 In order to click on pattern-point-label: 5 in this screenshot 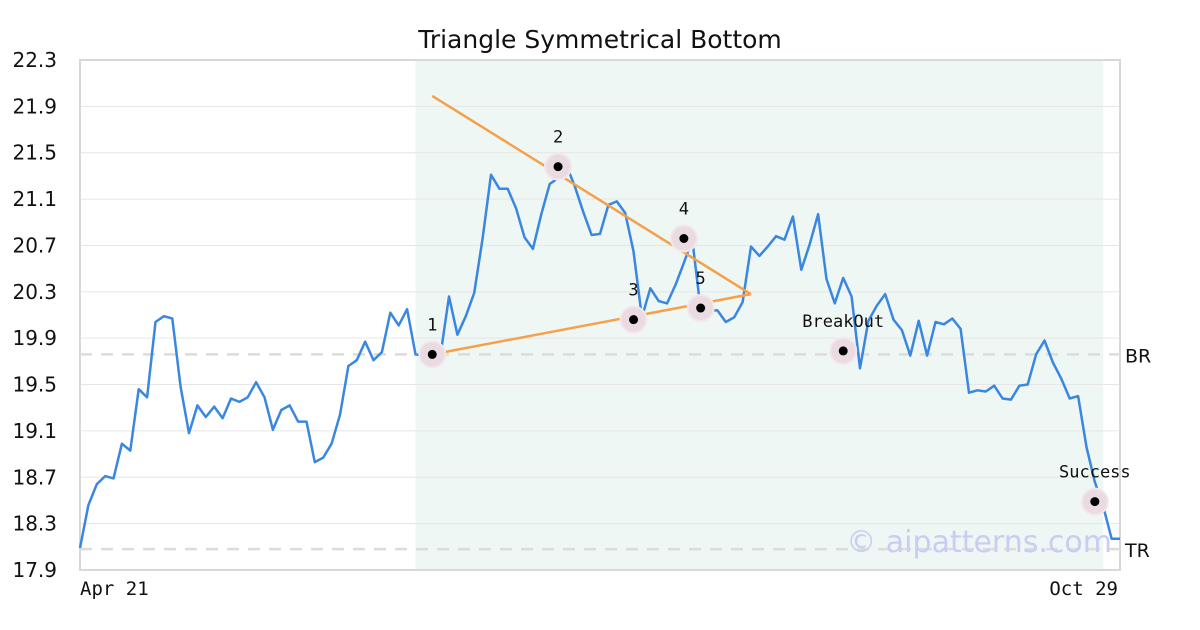, I will do `click(701, 279)`.